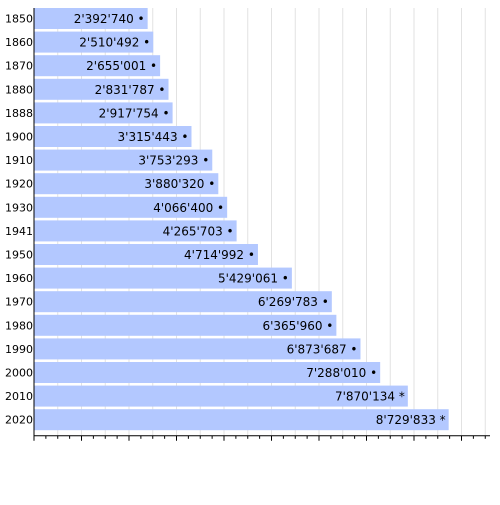 This screenshot has width=500, height=505. What do you see at coordinates (197, 349) in the screenshot?
I see `bar-1990` at bounding box center [197, 349].